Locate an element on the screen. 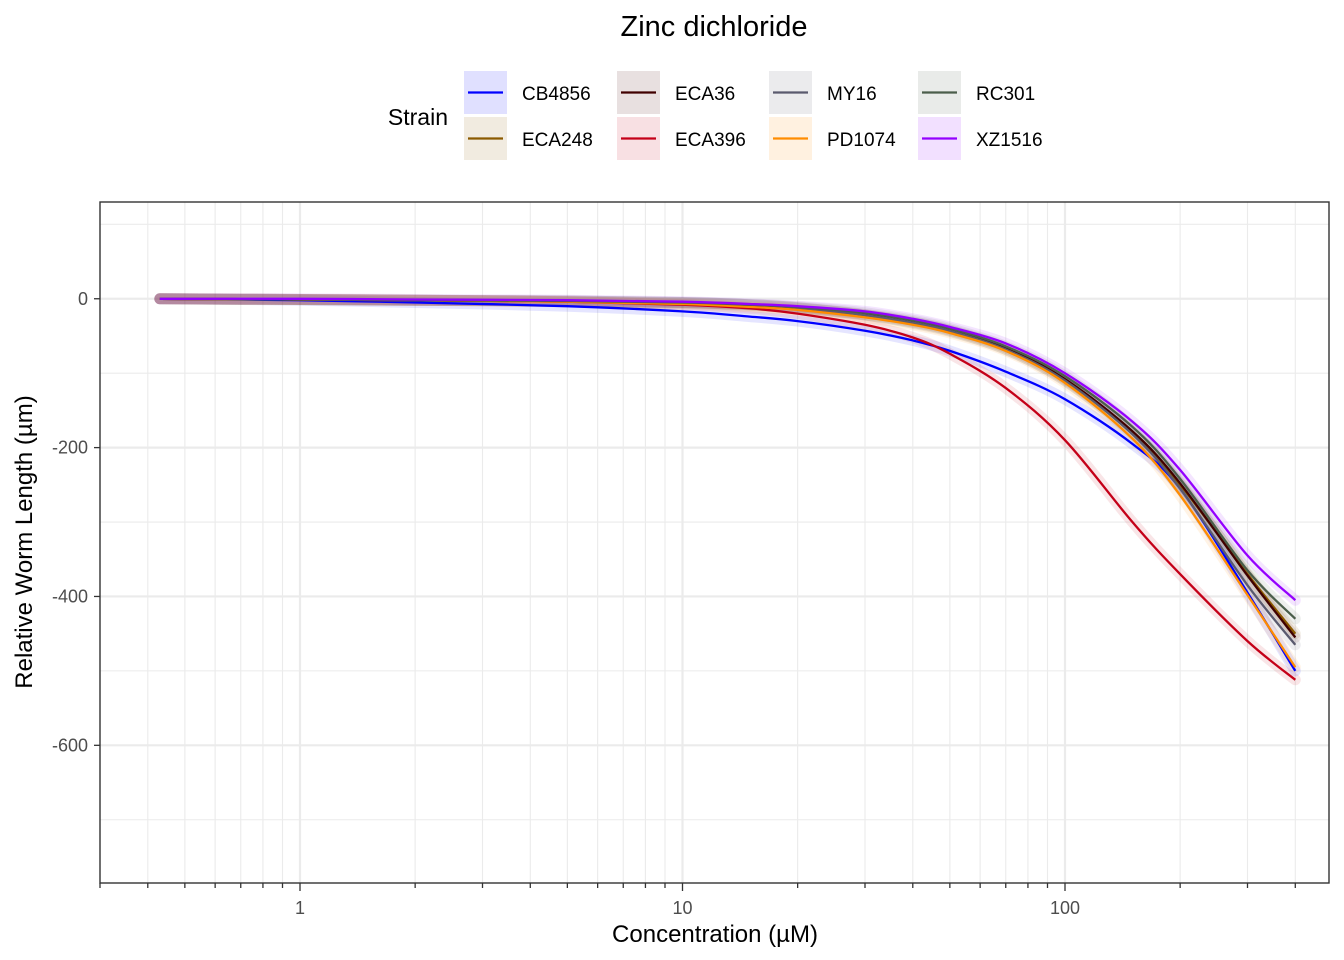 The width and height of the screenshot is (1344, 960). legend-label: MY16 is located at coordinates (852, 94).